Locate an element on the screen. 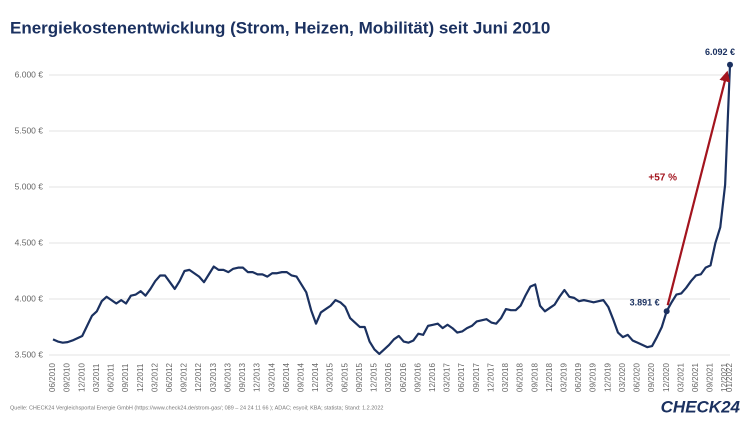  x-tick-label: 06/2012 is located at coordinates (169, 377).